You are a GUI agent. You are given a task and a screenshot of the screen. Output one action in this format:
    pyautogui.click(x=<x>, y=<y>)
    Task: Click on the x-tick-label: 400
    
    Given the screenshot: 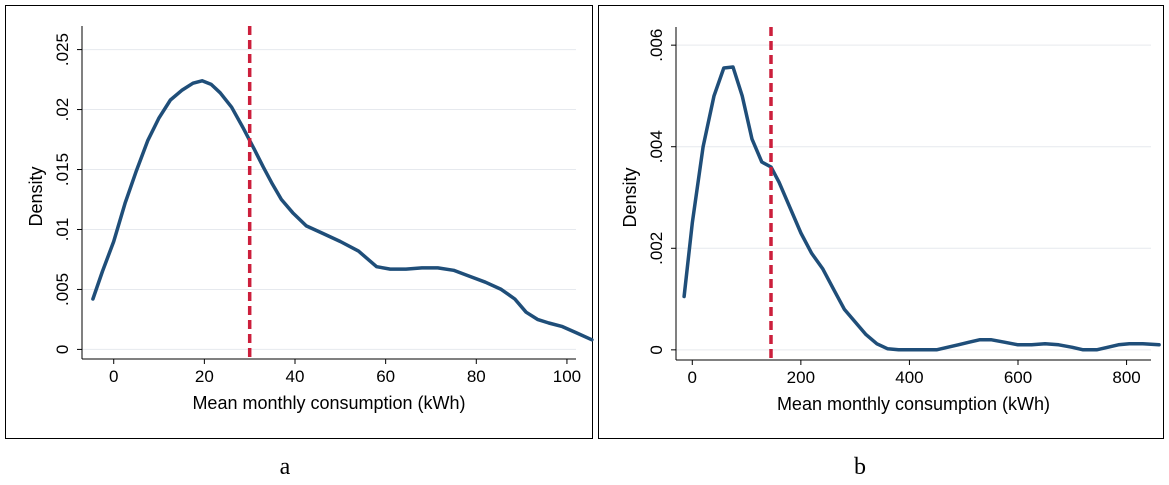 What is the action you would take?
    pyautogui.click(x=909, y=377)
    